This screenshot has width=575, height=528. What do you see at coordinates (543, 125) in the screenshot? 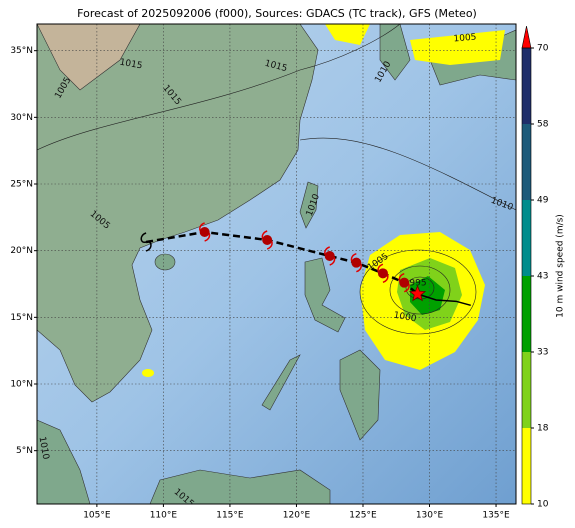
I see `colorbar-tick-label: 58` at bounding box center [543, 125].